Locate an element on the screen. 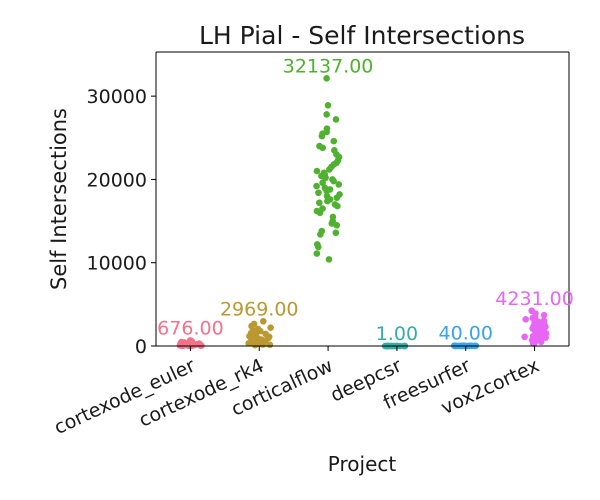  y-tick-label: 30000 is located at coordinates (117, 97).